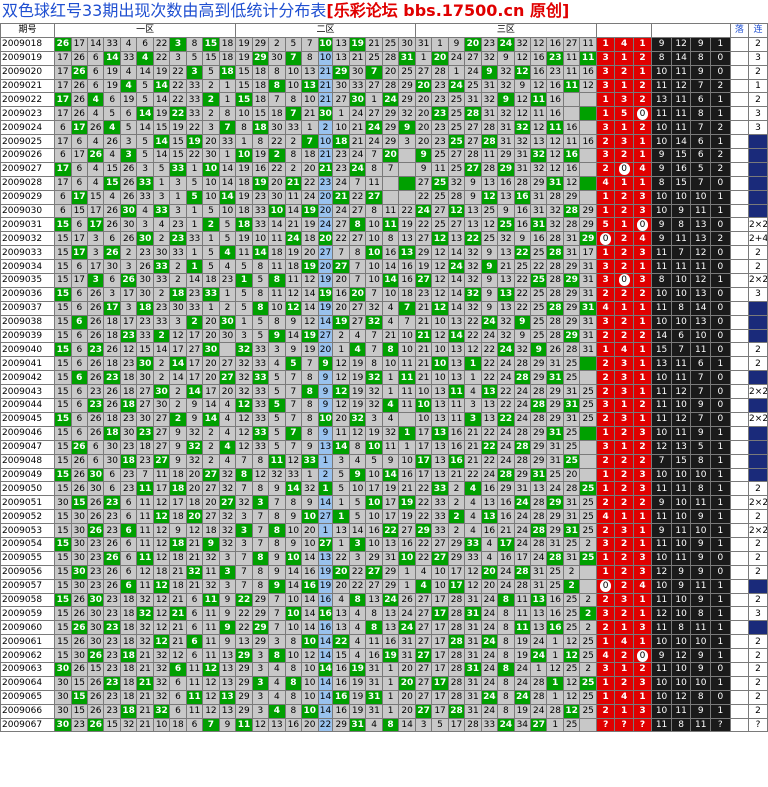  Describe the element at coordinates (374, 572) in the screenshot. I see `zone2-cell: 27` at that location.